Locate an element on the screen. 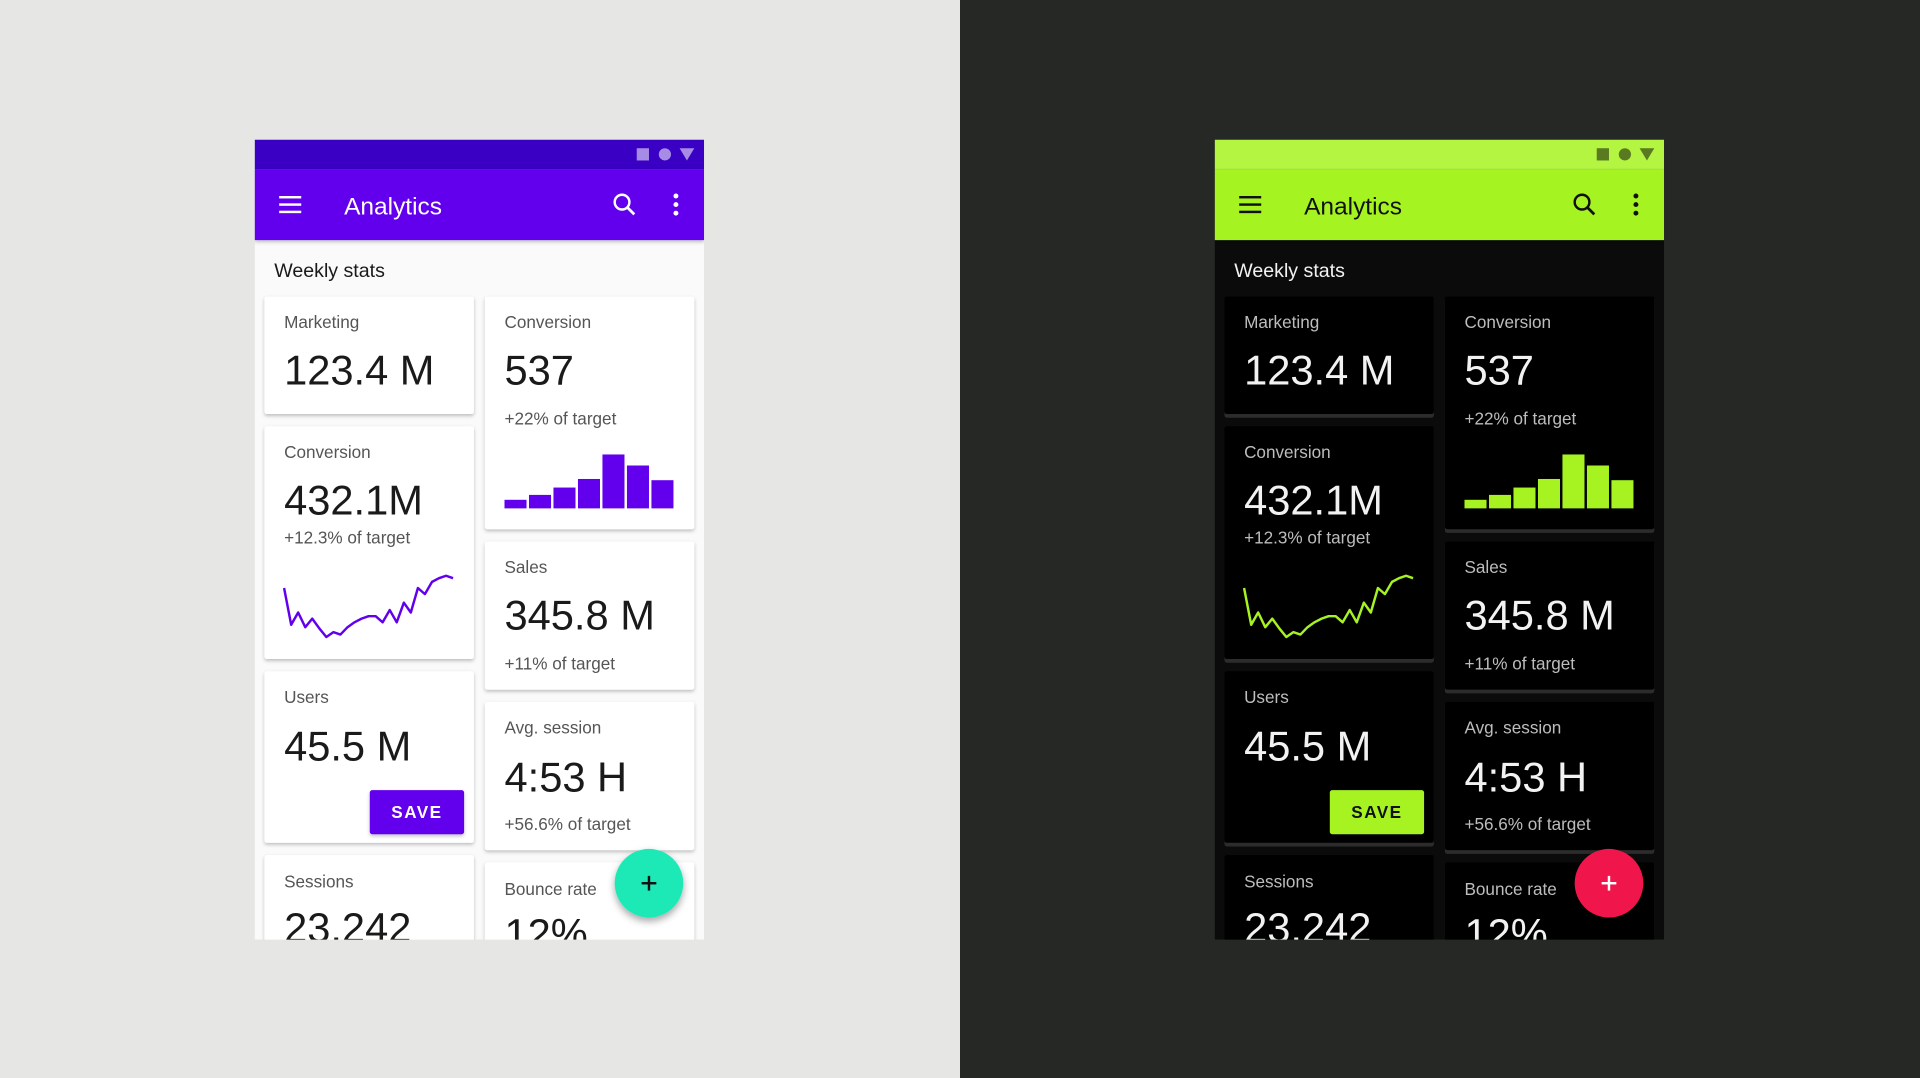 The height and width of the screenshot is (1078, 1920). card-value: 4:53 H is located at coordinates (1525, 776).